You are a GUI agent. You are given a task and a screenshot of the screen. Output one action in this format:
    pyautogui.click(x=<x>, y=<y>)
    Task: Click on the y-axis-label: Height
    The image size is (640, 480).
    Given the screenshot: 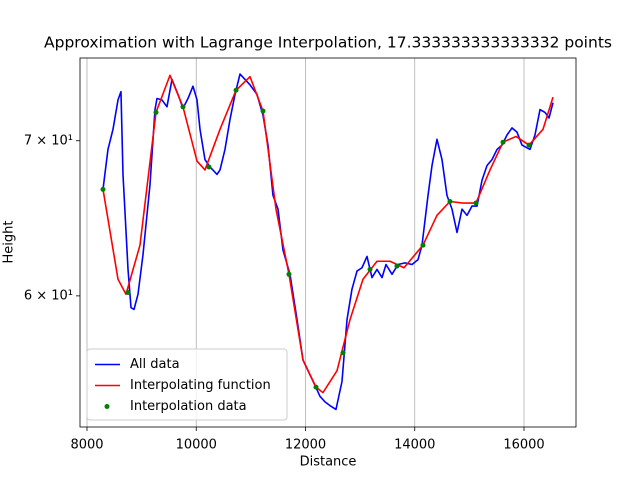 What is the action you would take?
    pyautogui.click(x=9, y=242)
    